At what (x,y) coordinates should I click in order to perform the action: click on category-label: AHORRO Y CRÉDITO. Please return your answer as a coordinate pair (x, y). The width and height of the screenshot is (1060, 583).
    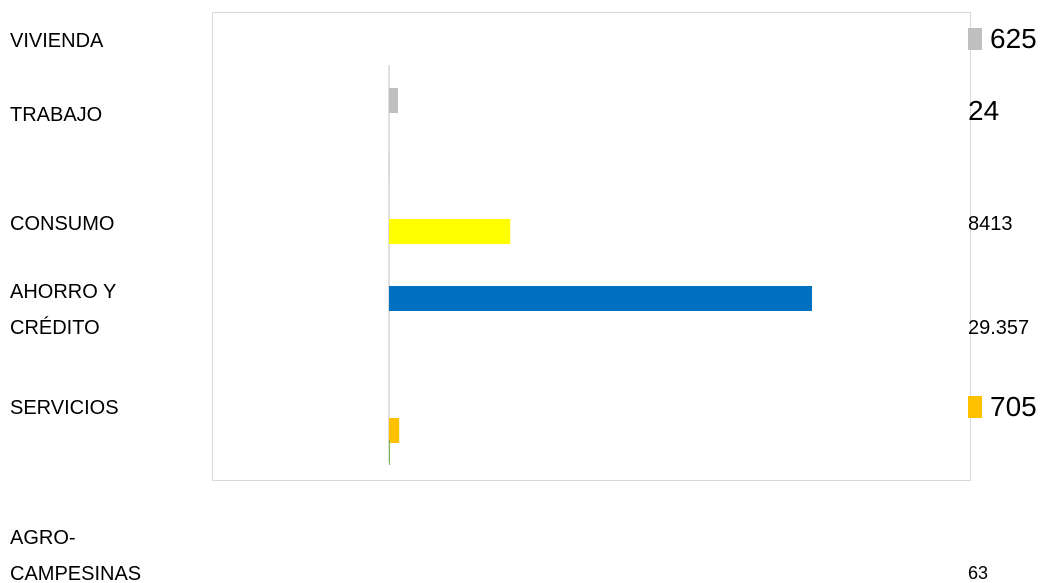
    Looking at the image, I should click on (63, 310).